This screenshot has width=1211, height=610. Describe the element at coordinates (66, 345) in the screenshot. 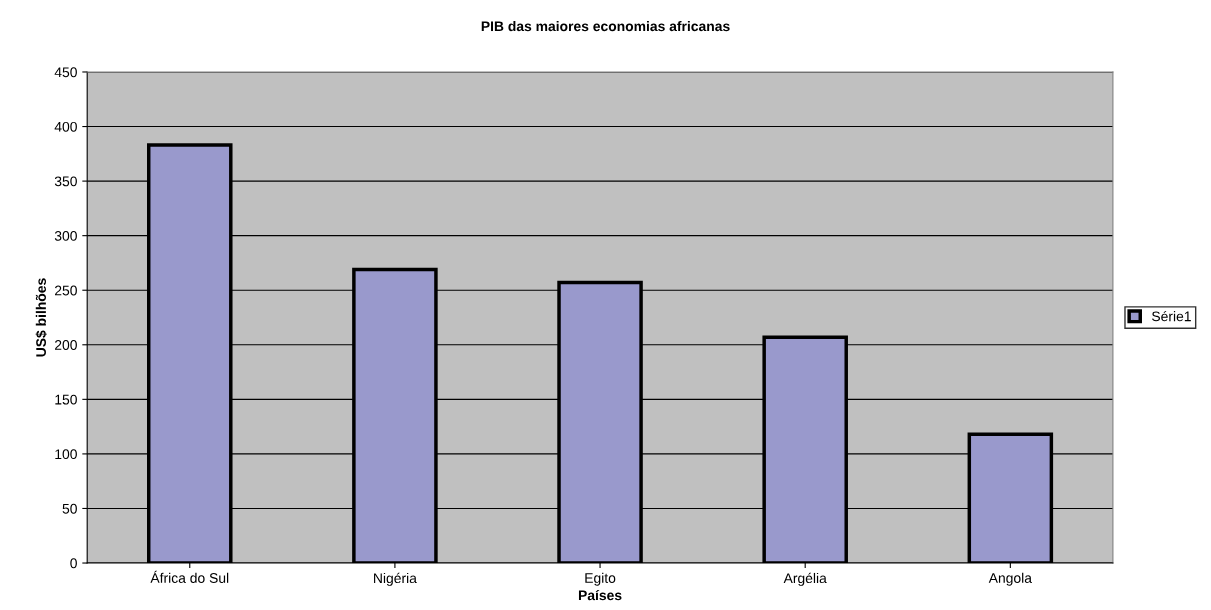

I see `y-tick-label: 200` at that location.